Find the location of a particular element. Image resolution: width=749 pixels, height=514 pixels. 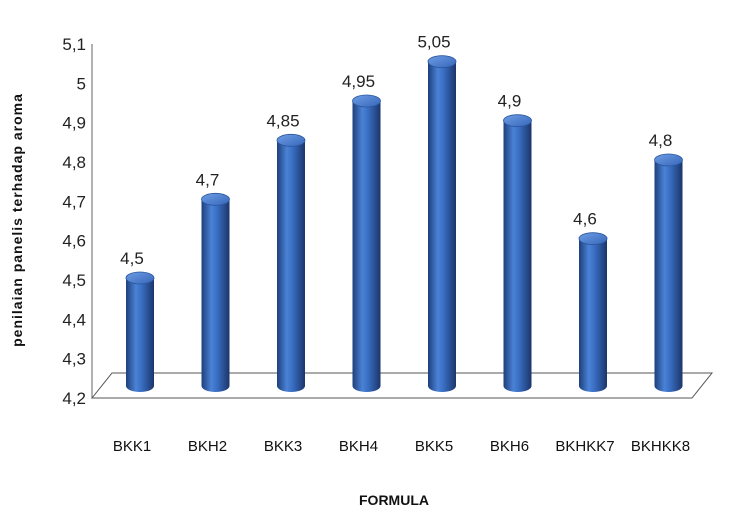

y-axis-title: penilaian panelis terhadap aroma is located at coordinates (17, 220).